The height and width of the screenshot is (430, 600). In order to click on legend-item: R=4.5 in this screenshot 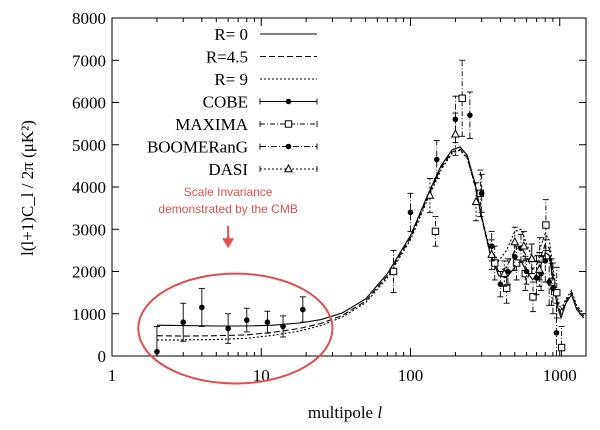, I will do `click(261, 57)`.